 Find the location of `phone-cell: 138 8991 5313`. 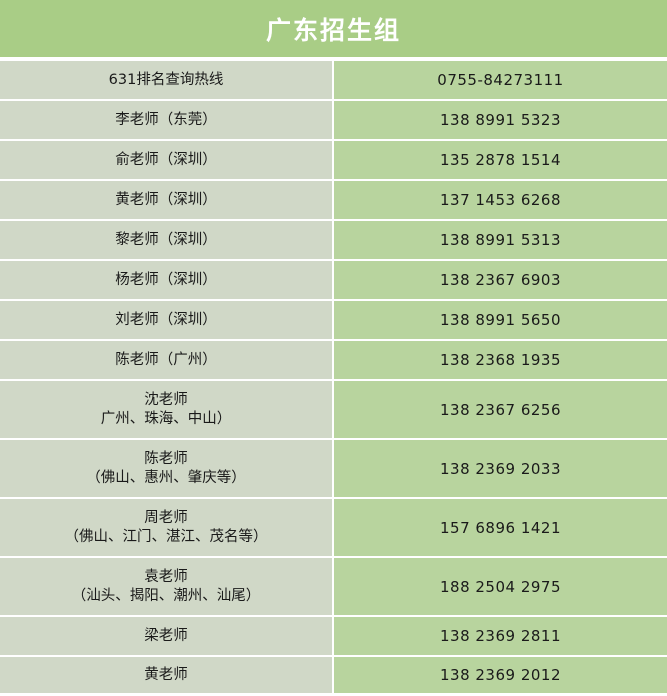

phone-cell: 138 8991 5313 is located at coordinates (500, 240).